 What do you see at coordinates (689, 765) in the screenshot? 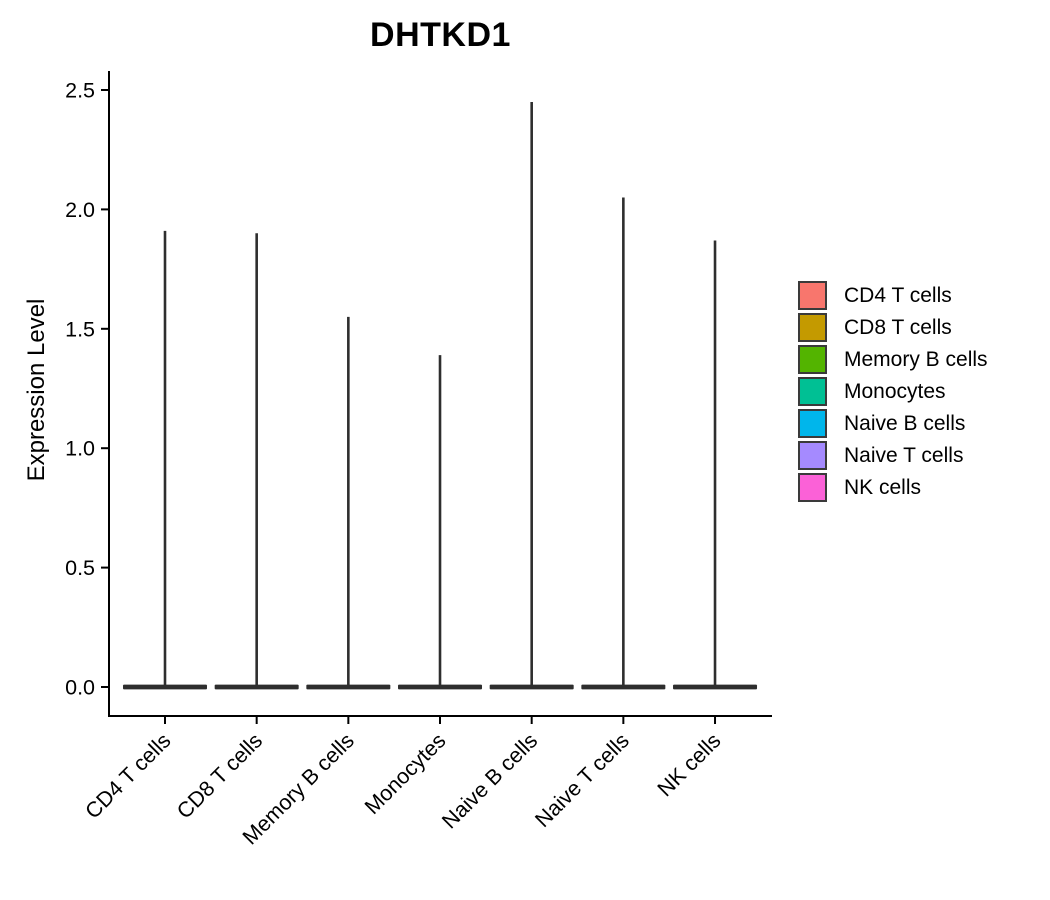
I see `x-tick-label: NK cells` at bounding box center [689, 765].